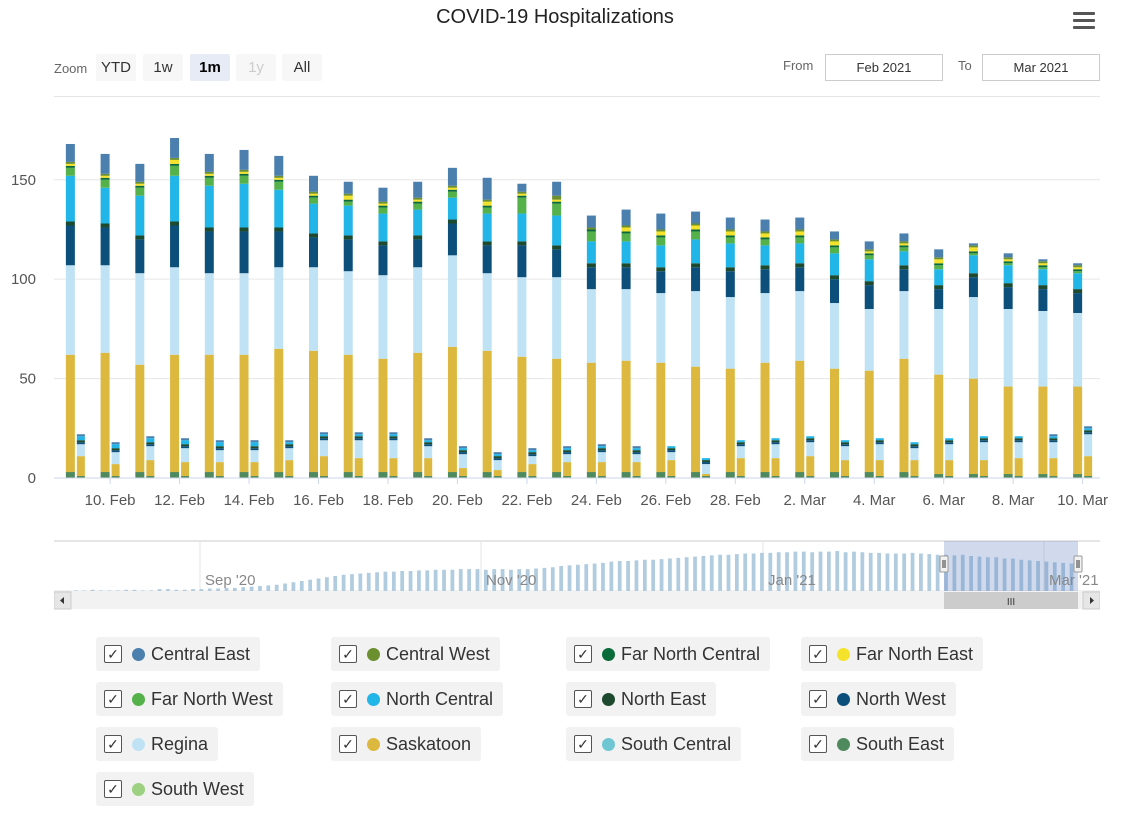  I want to click on navigator-left-handle, so click(944, 564).